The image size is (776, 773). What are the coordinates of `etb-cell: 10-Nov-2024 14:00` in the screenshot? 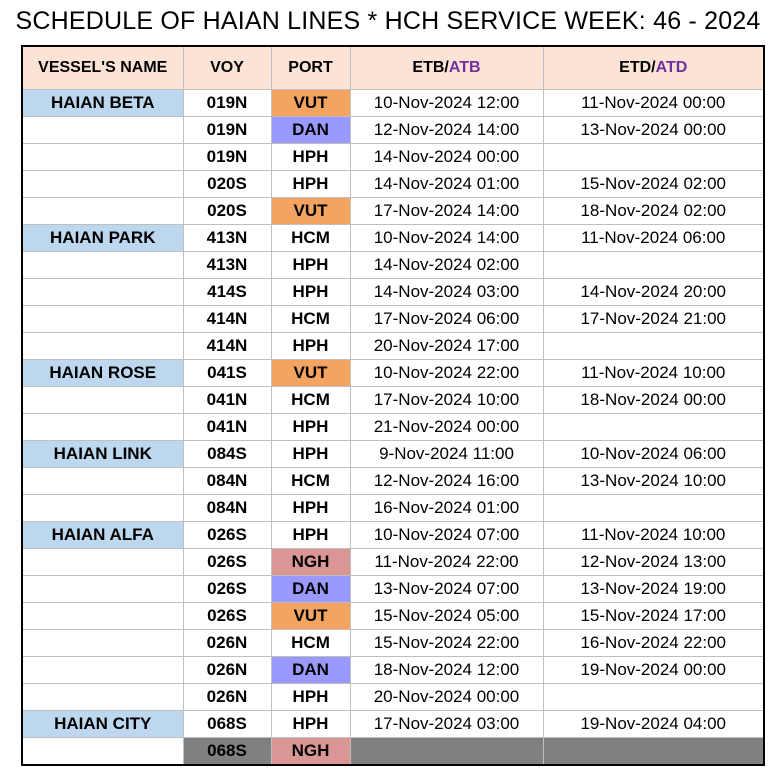 It's located at (446, 238).